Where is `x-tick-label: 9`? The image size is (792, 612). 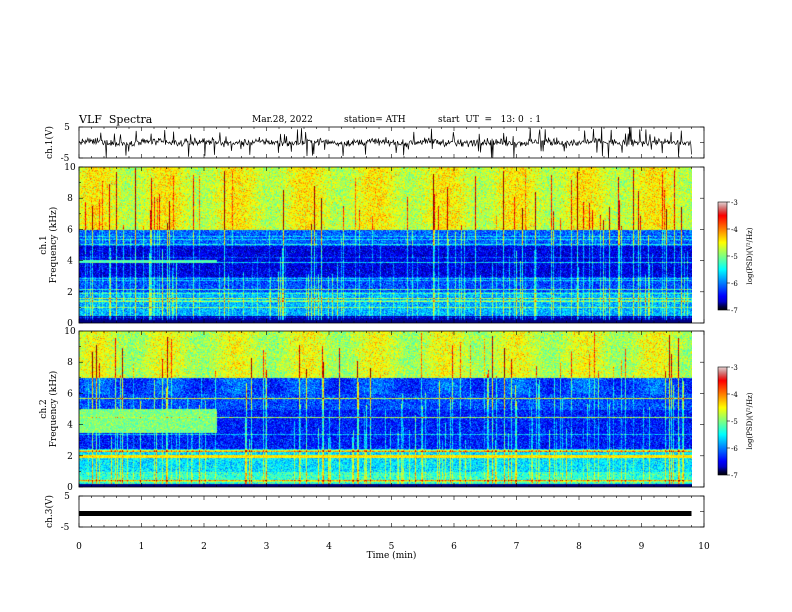 x-tick-label: 9 is located at coordinates (642, 547).